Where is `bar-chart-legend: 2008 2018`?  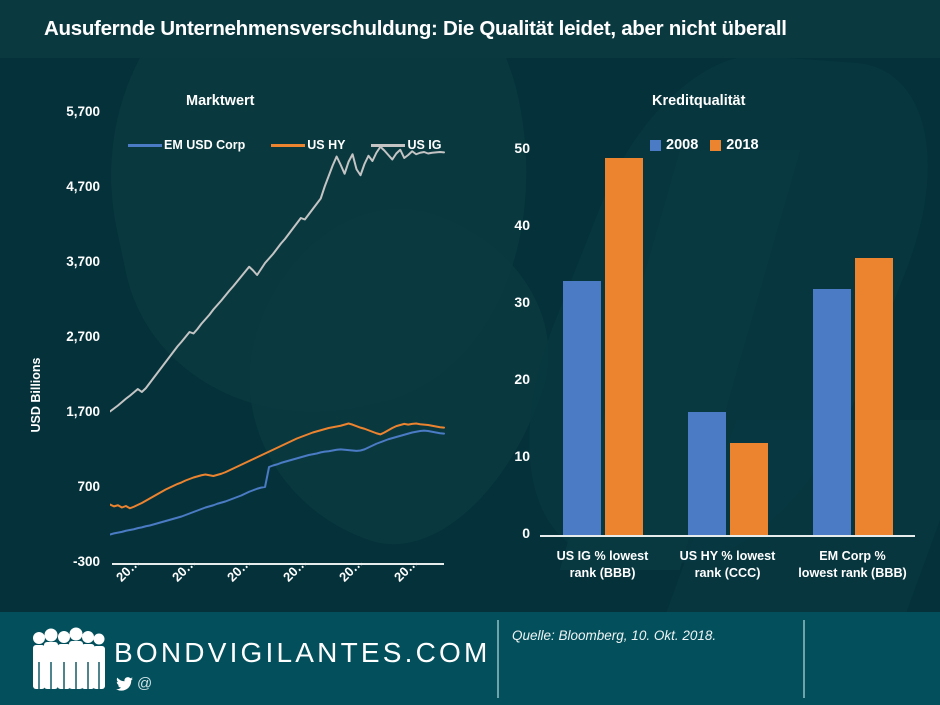
bar-chart-legend: 2008 2018 is located at coordinates (704, 145).